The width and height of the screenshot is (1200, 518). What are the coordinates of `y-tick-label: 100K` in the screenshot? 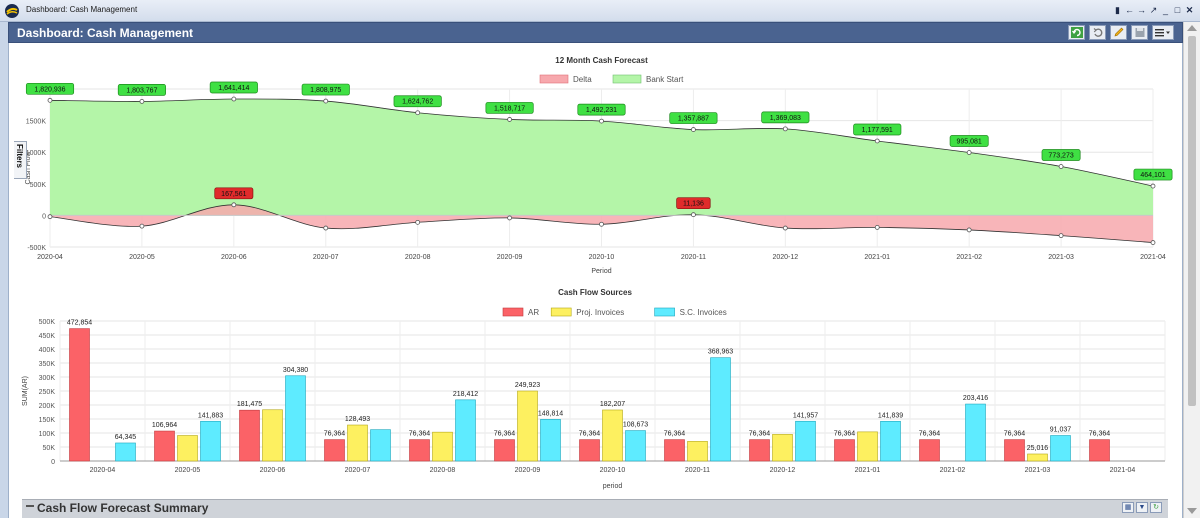 It's located at (47, 434).